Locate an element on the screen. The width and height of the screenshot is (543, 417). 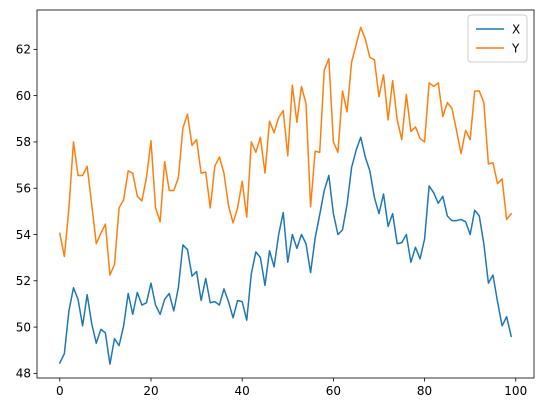
x-tick-label: 100 is located at coordinates (515, 391).